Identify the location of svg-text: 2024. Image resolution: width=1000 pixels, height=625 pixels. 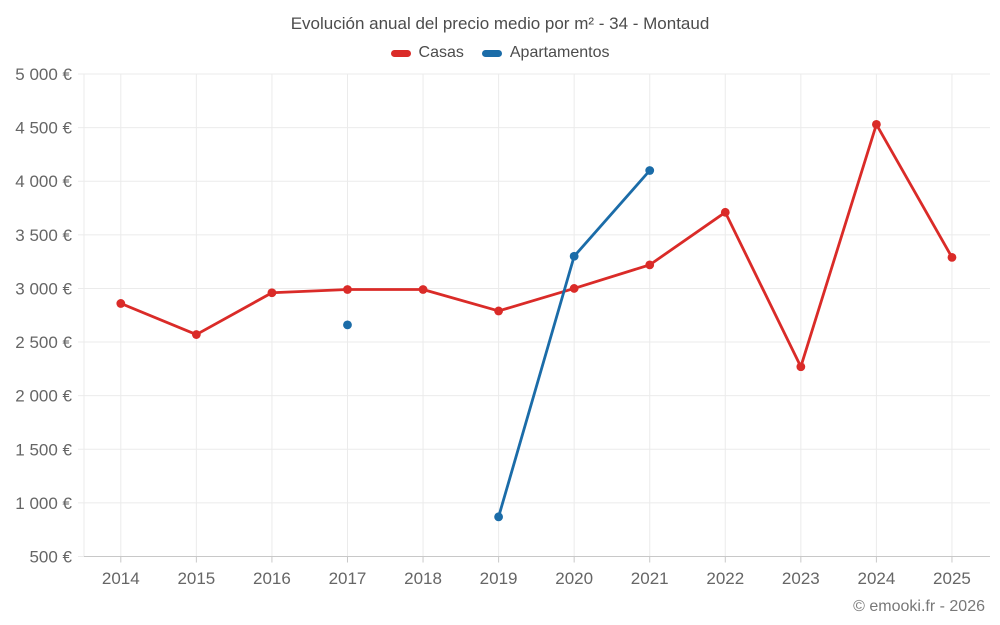
(876, 578).